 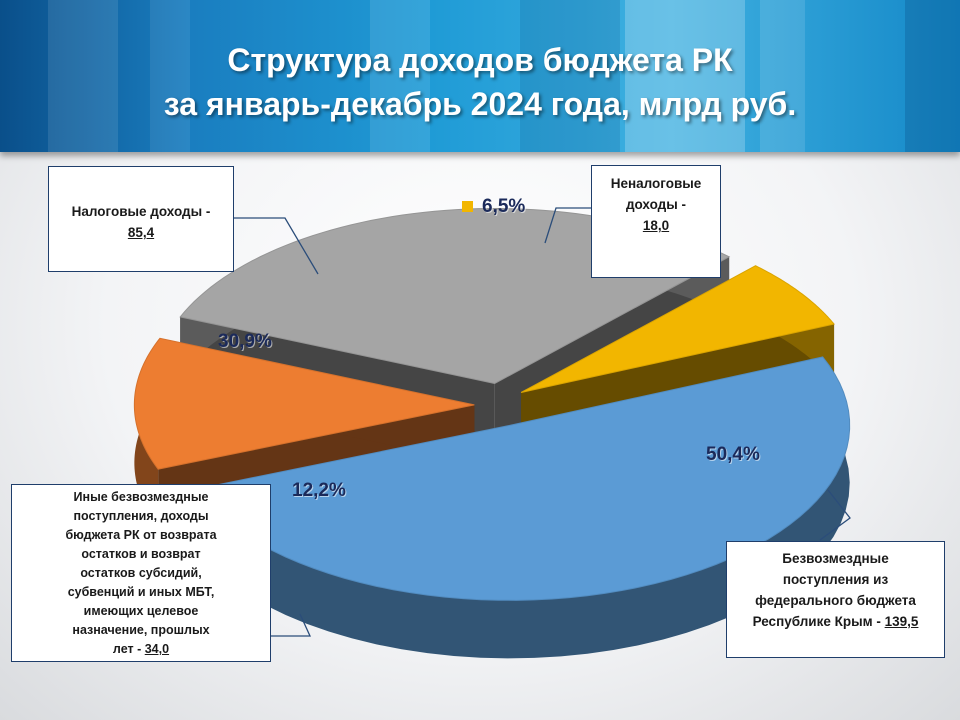 What do you see at coordinates (656, 204) in the screenshot?
I see `callout-nontax-line2: доходы -` at bounding box center [656, 204].